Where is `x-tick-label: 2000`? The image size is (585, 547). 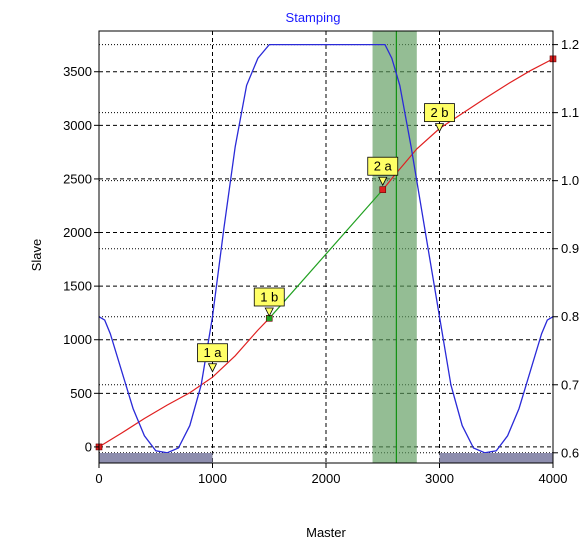 x-tick-label: 2000 is located at coordinates (326, 478).